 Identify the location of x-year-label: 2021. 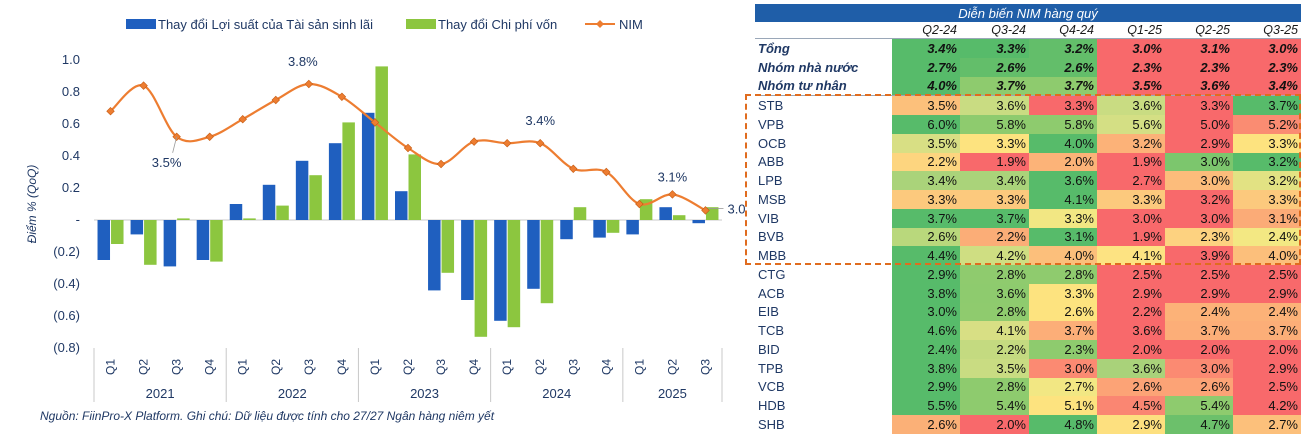
(160, 393).